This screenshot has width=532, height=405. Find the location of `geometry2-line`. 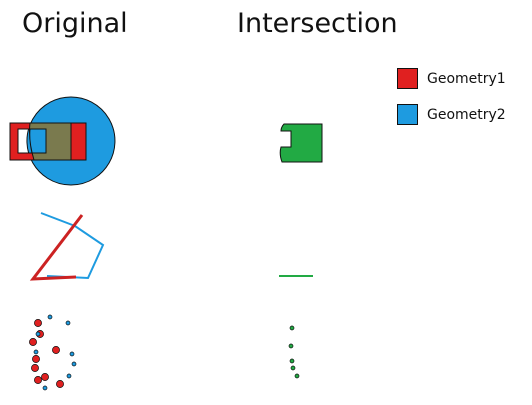

geometry2-line is located at coordinates (72, 245).